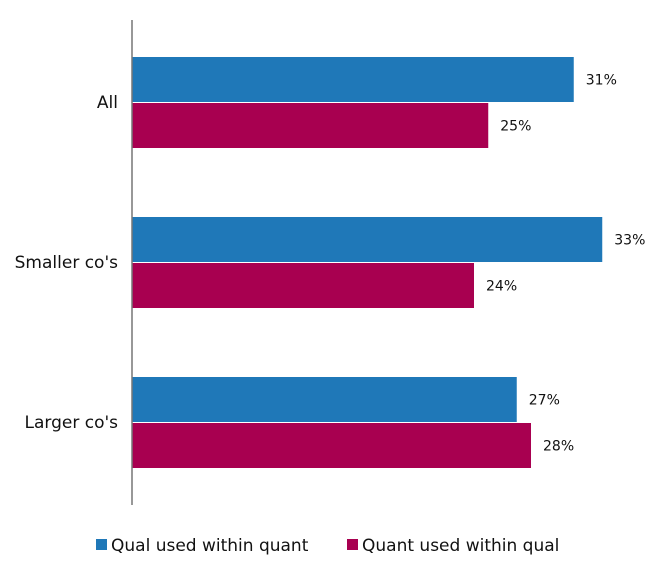 The width and height of the screenshot is (650, 579). Describe the element at coordinates (501, 287) in the screenshot. I see `data-label: 24%` at that location.